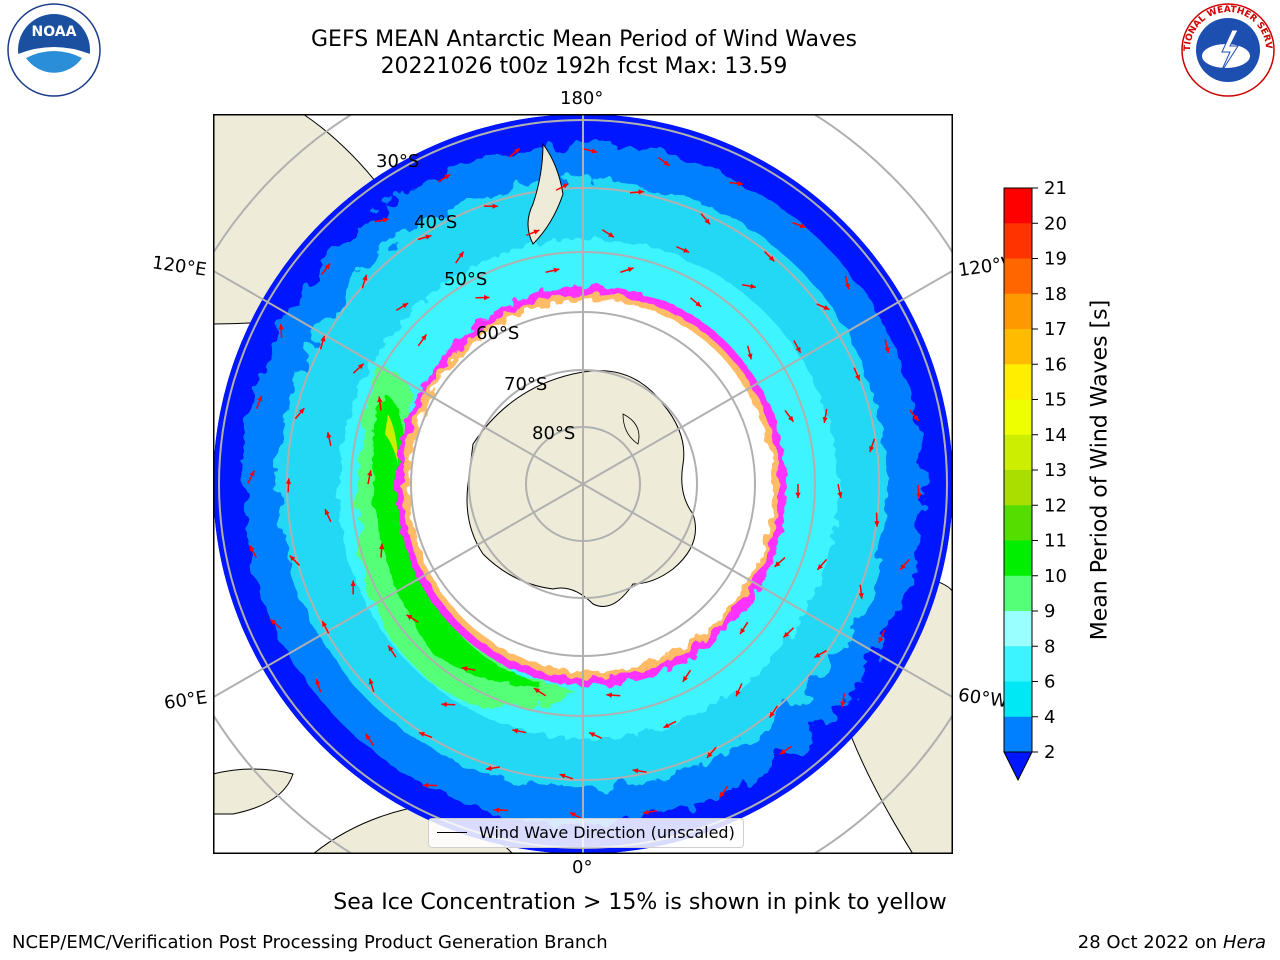  Describe the element at coordinates (54, 50) in the screenshot. I see `noaa-logo: NOAA` at that location.